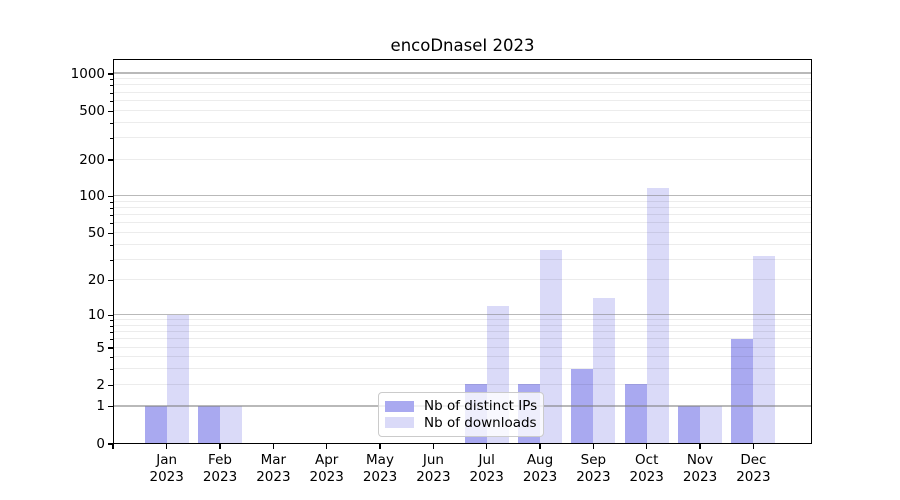 The image size is (900, 500). Describe the element at coordinates (92, 159) in the screenshot. I see `y-axis-tick-label: 200` at that location.